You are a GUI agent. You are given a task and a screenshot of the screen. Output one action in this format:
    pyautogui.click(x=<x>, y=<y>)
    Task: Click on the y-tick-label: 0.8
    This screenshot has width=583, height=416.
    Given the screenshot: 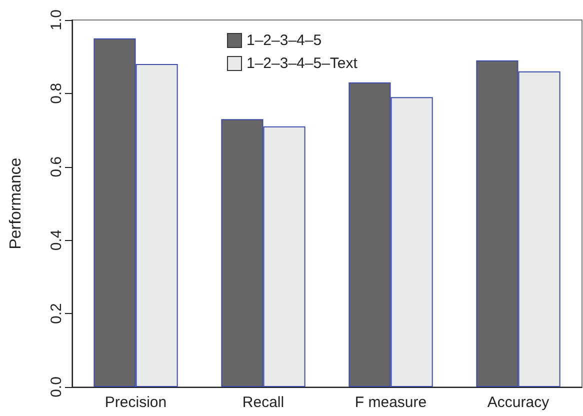 What is the action you would take?
    pyautogui.click(x=56, y=93)
    